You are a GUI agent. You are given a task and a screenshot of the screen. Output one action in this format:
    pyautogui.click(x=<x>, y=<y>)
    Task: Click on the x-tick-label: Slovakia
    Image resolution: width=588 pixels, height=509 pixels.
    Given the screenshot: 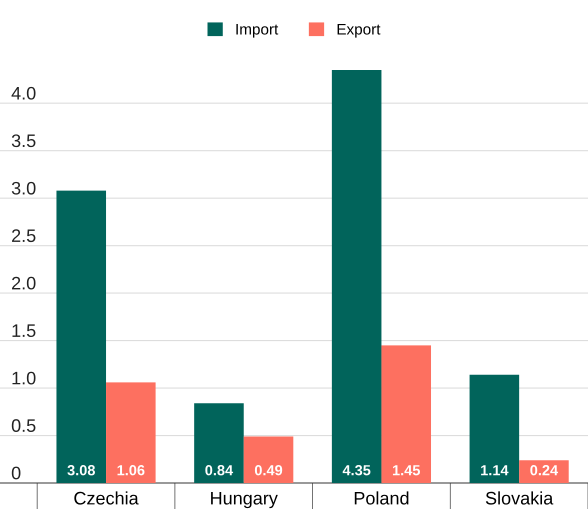 What is the action you would take?
    pyautogui.click(x=520, y=498)
    